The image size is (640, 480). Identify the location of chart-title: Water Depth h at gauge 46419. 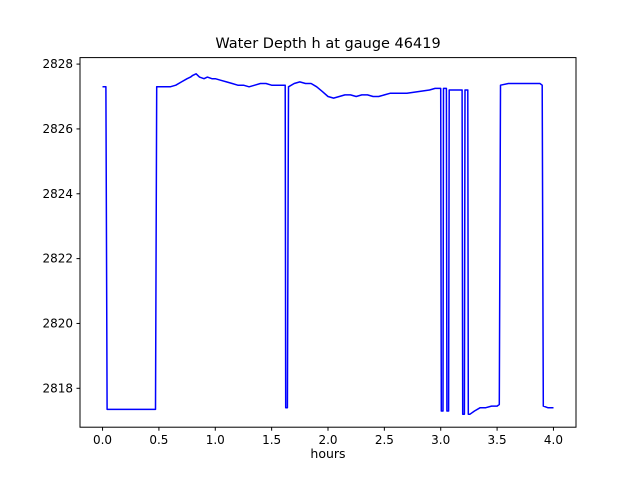
(328, 44).